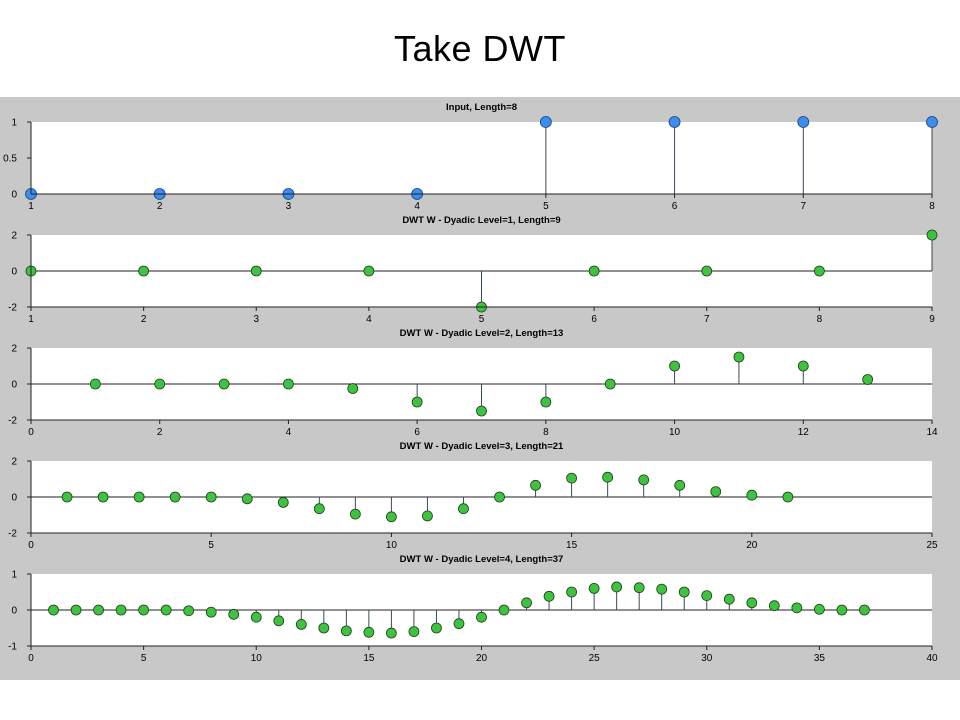  Describe the element at coordinates (594, 319) in the screenshot. I see `x-tick-label: 6` at that location.